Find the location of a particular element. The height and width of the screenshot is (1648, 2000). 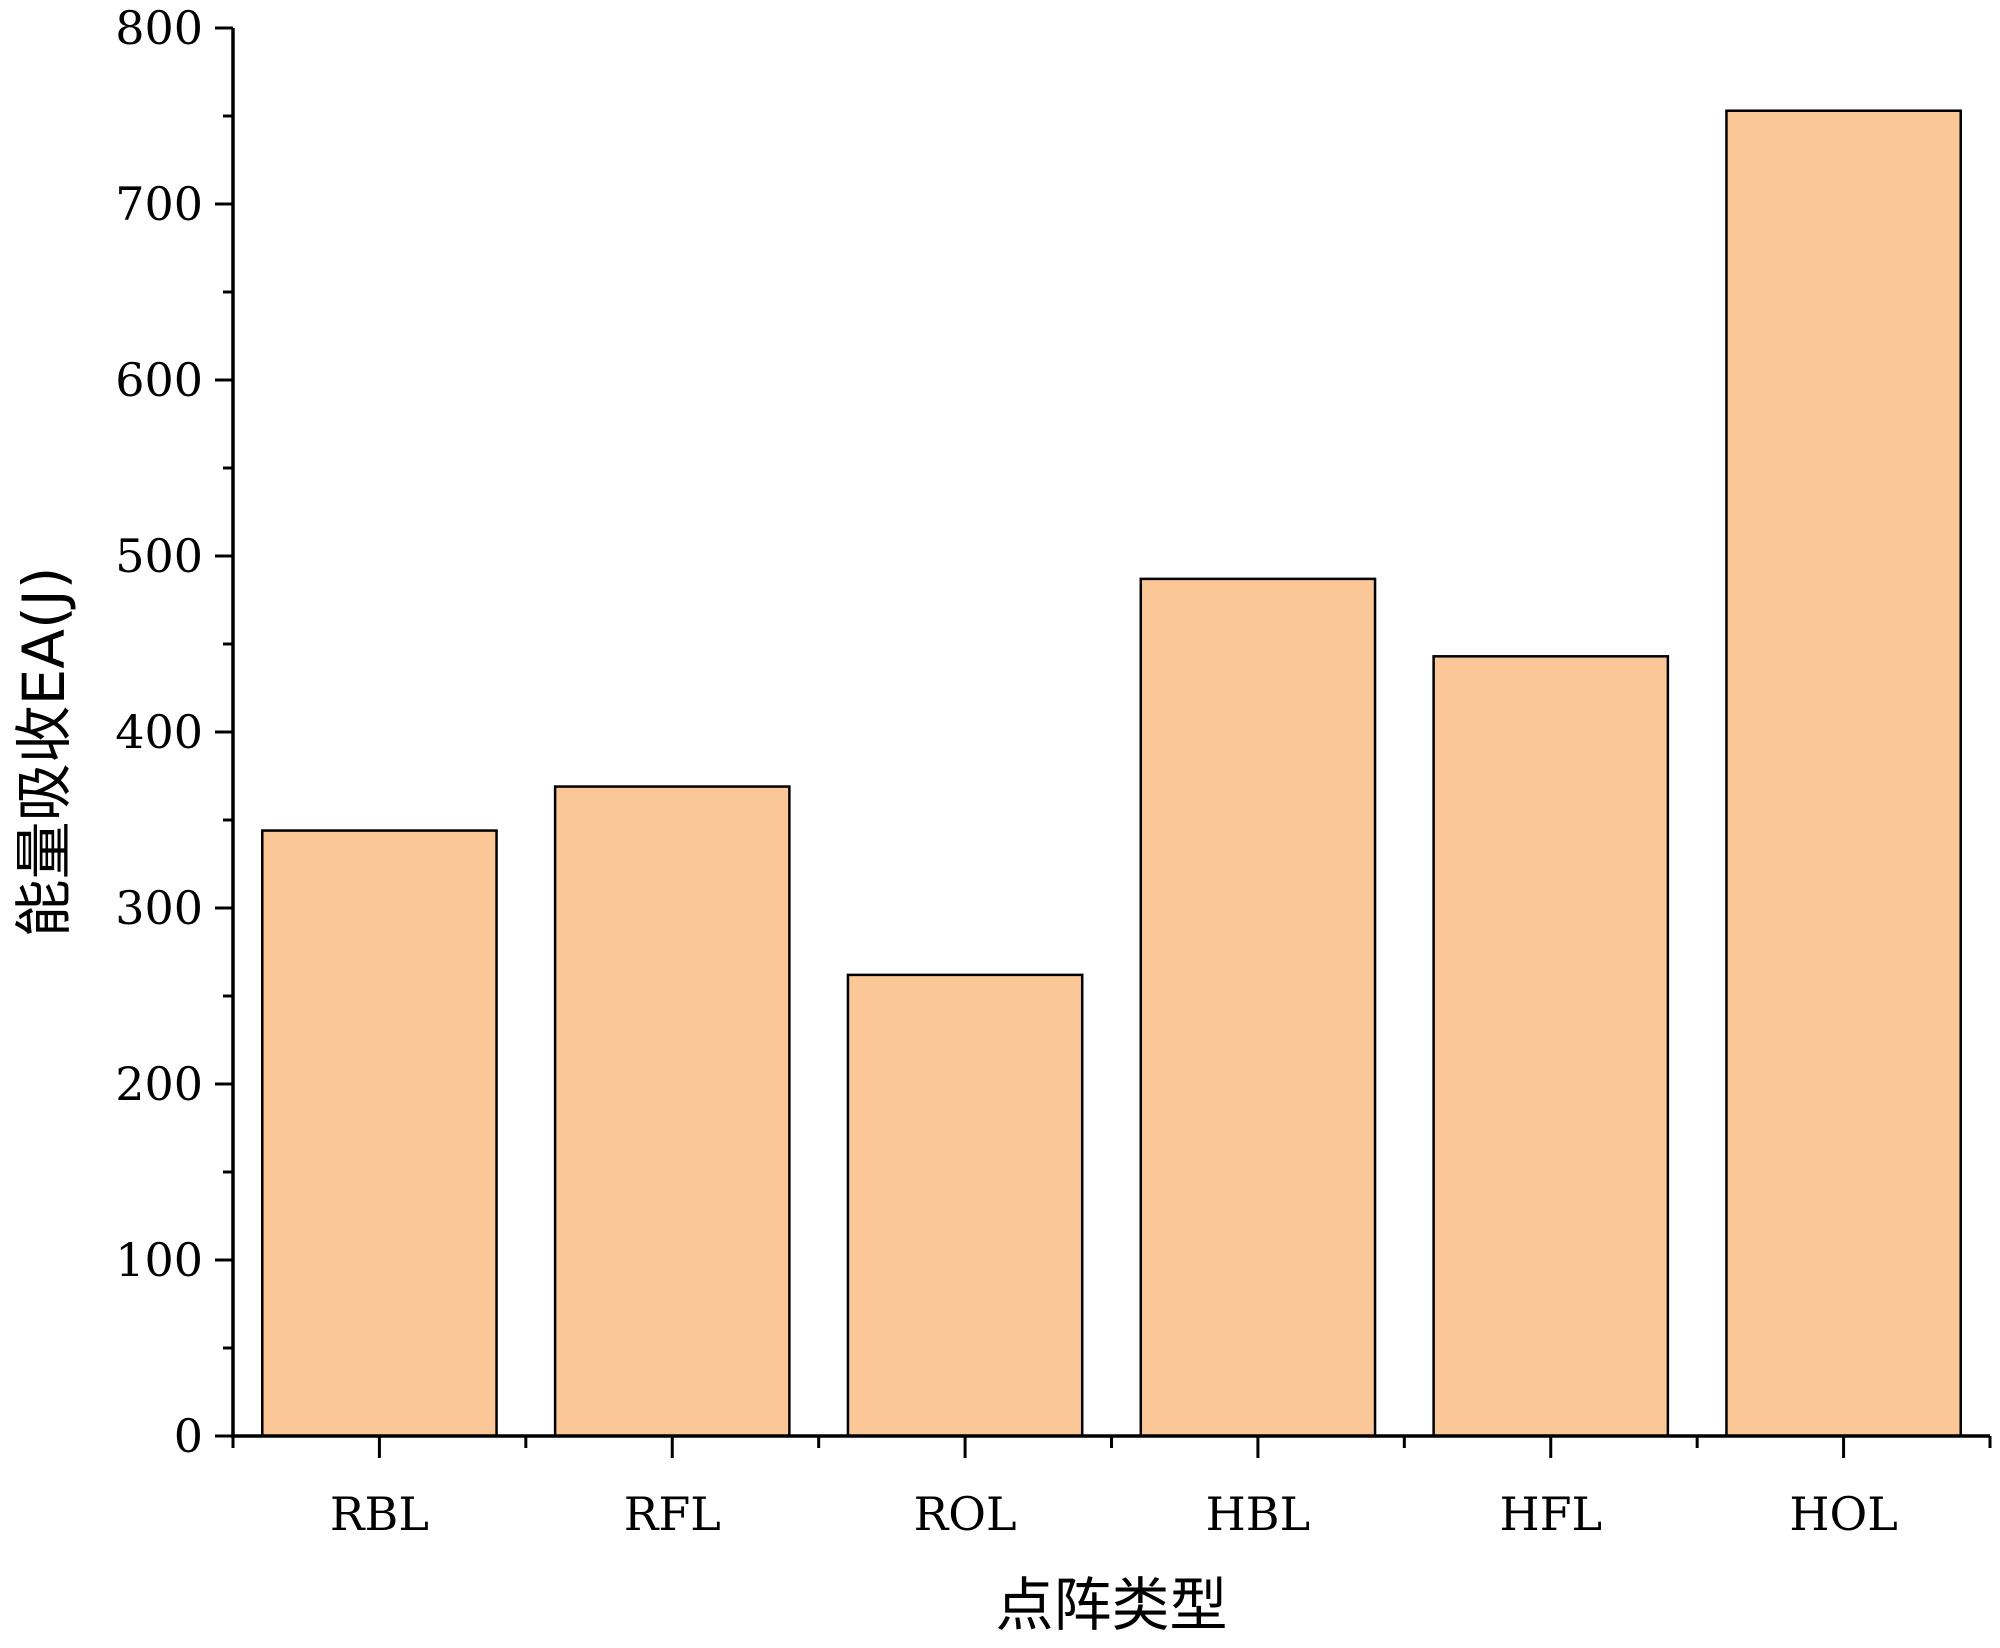

y-tick-label: 600 is located at coordinates (159, 380).